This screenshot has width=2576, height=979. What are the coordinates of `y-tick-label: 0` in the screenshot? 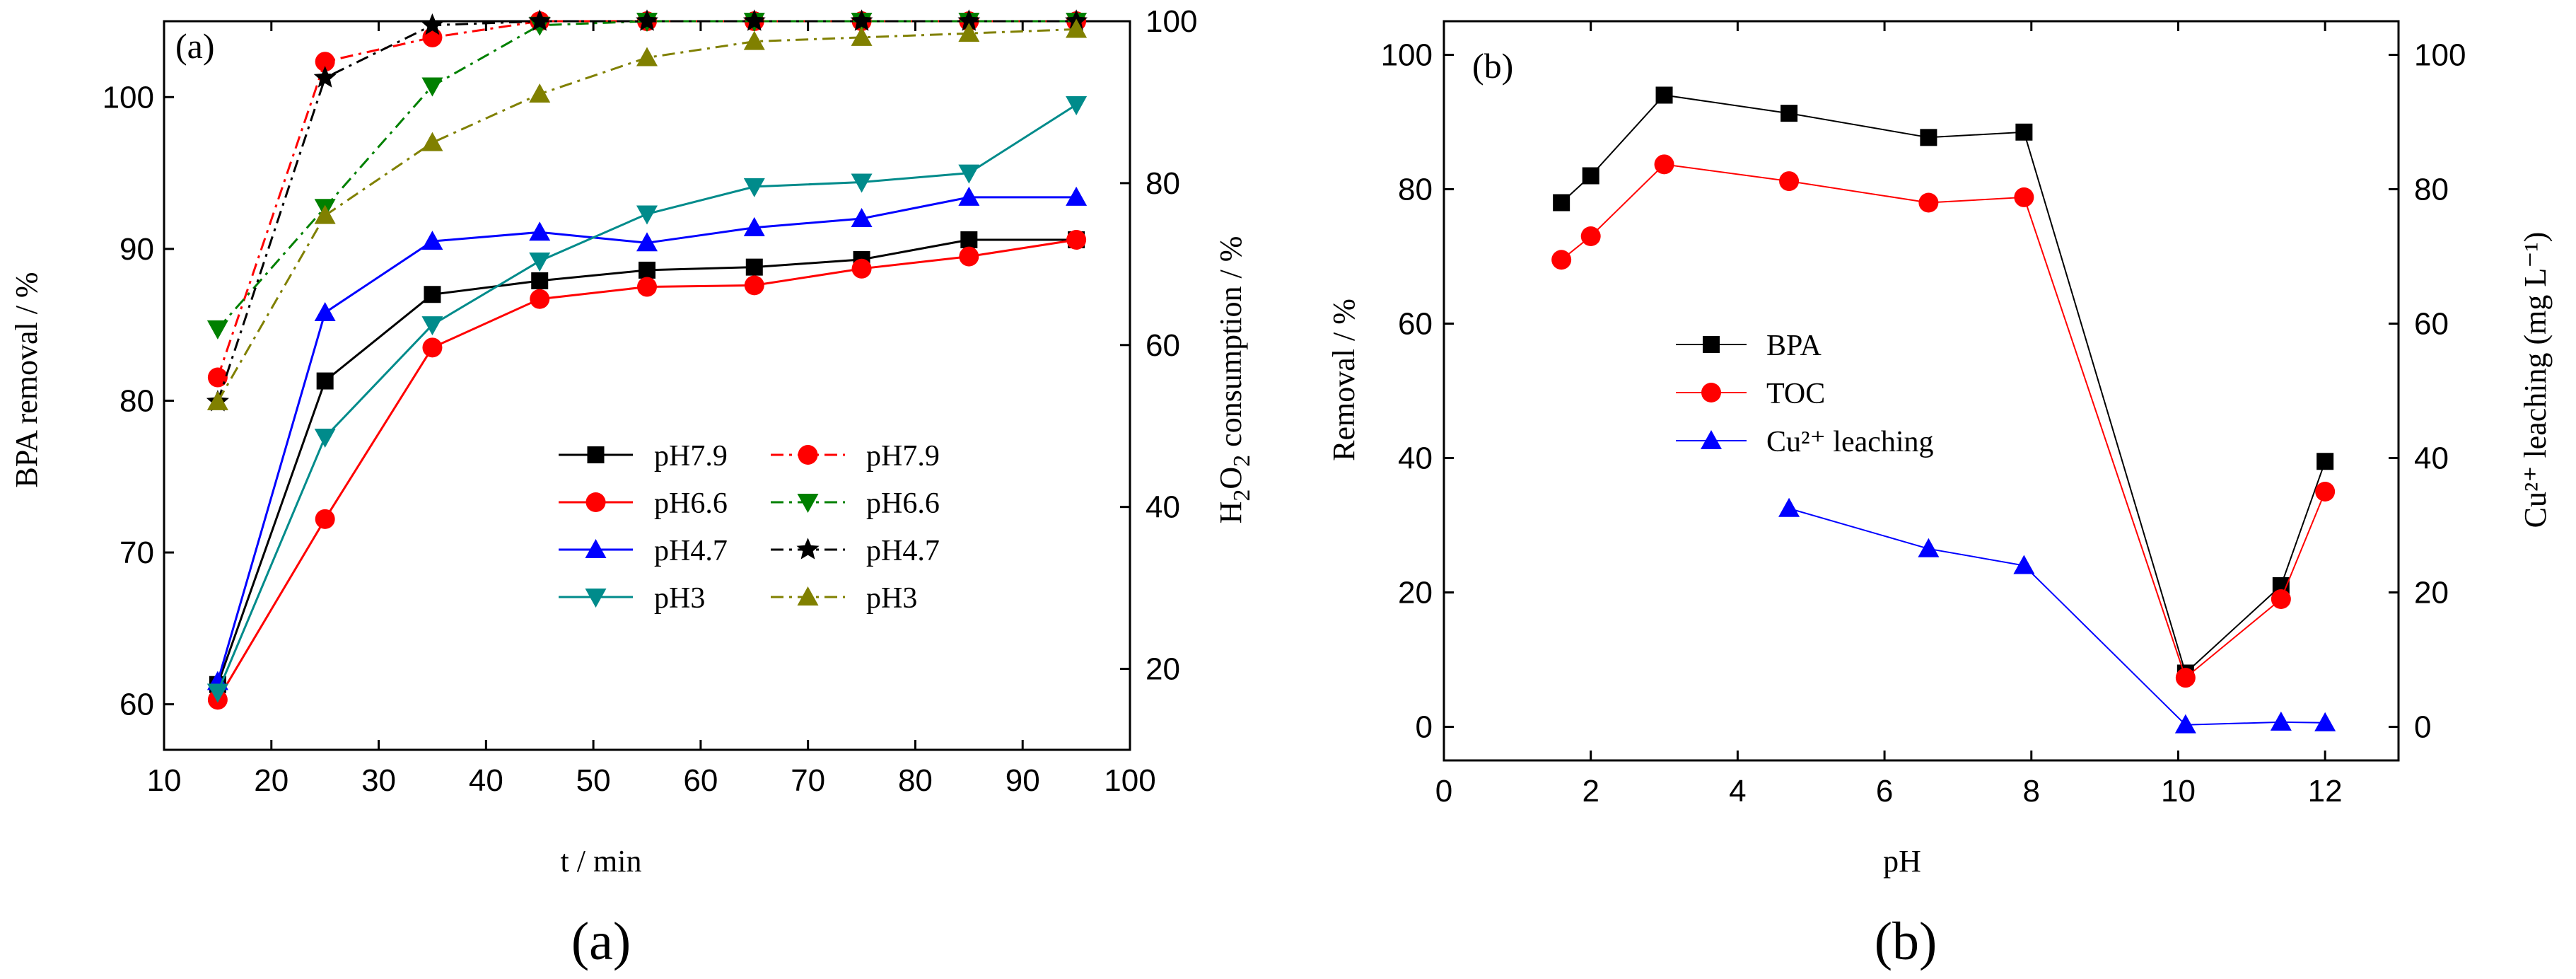 It's located at (1424, 727).